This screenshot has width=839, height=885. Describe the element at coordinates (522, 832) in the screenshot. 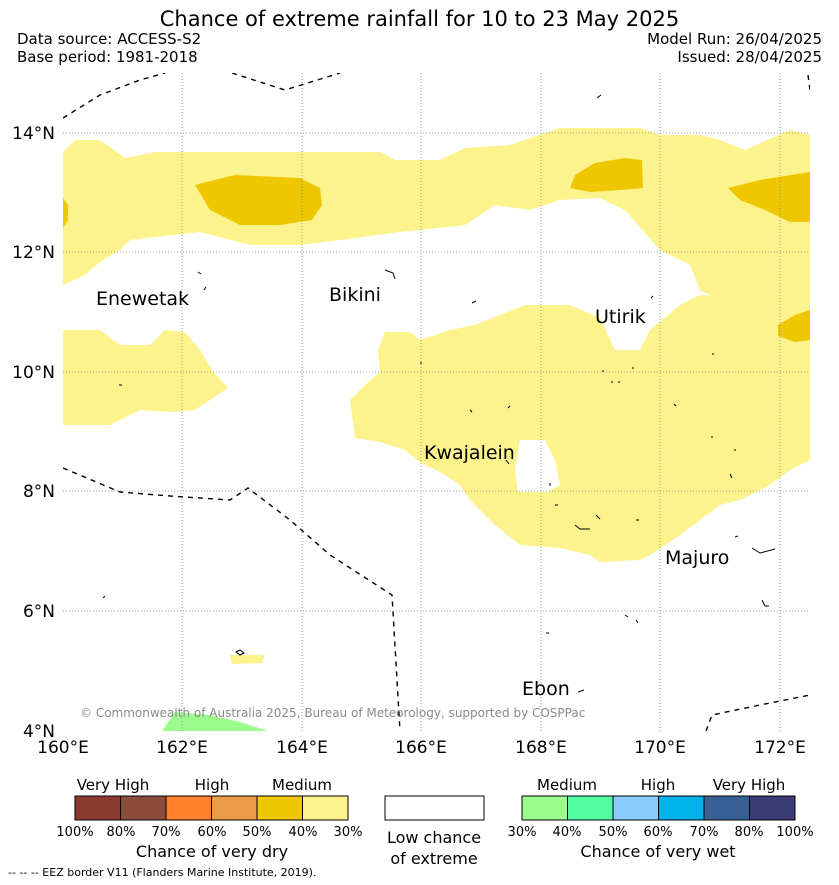

I see `wet-pct: 30%` at that location.